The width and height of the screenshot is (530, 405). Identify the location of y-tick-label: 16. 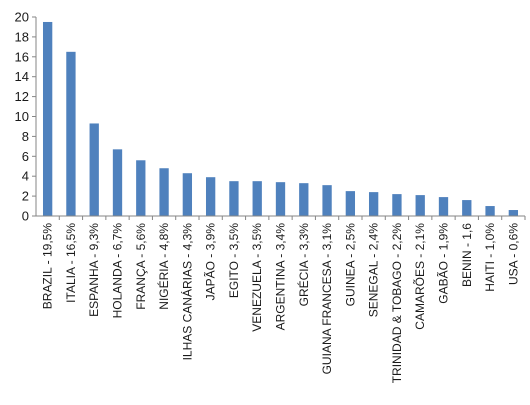
(22, 56).